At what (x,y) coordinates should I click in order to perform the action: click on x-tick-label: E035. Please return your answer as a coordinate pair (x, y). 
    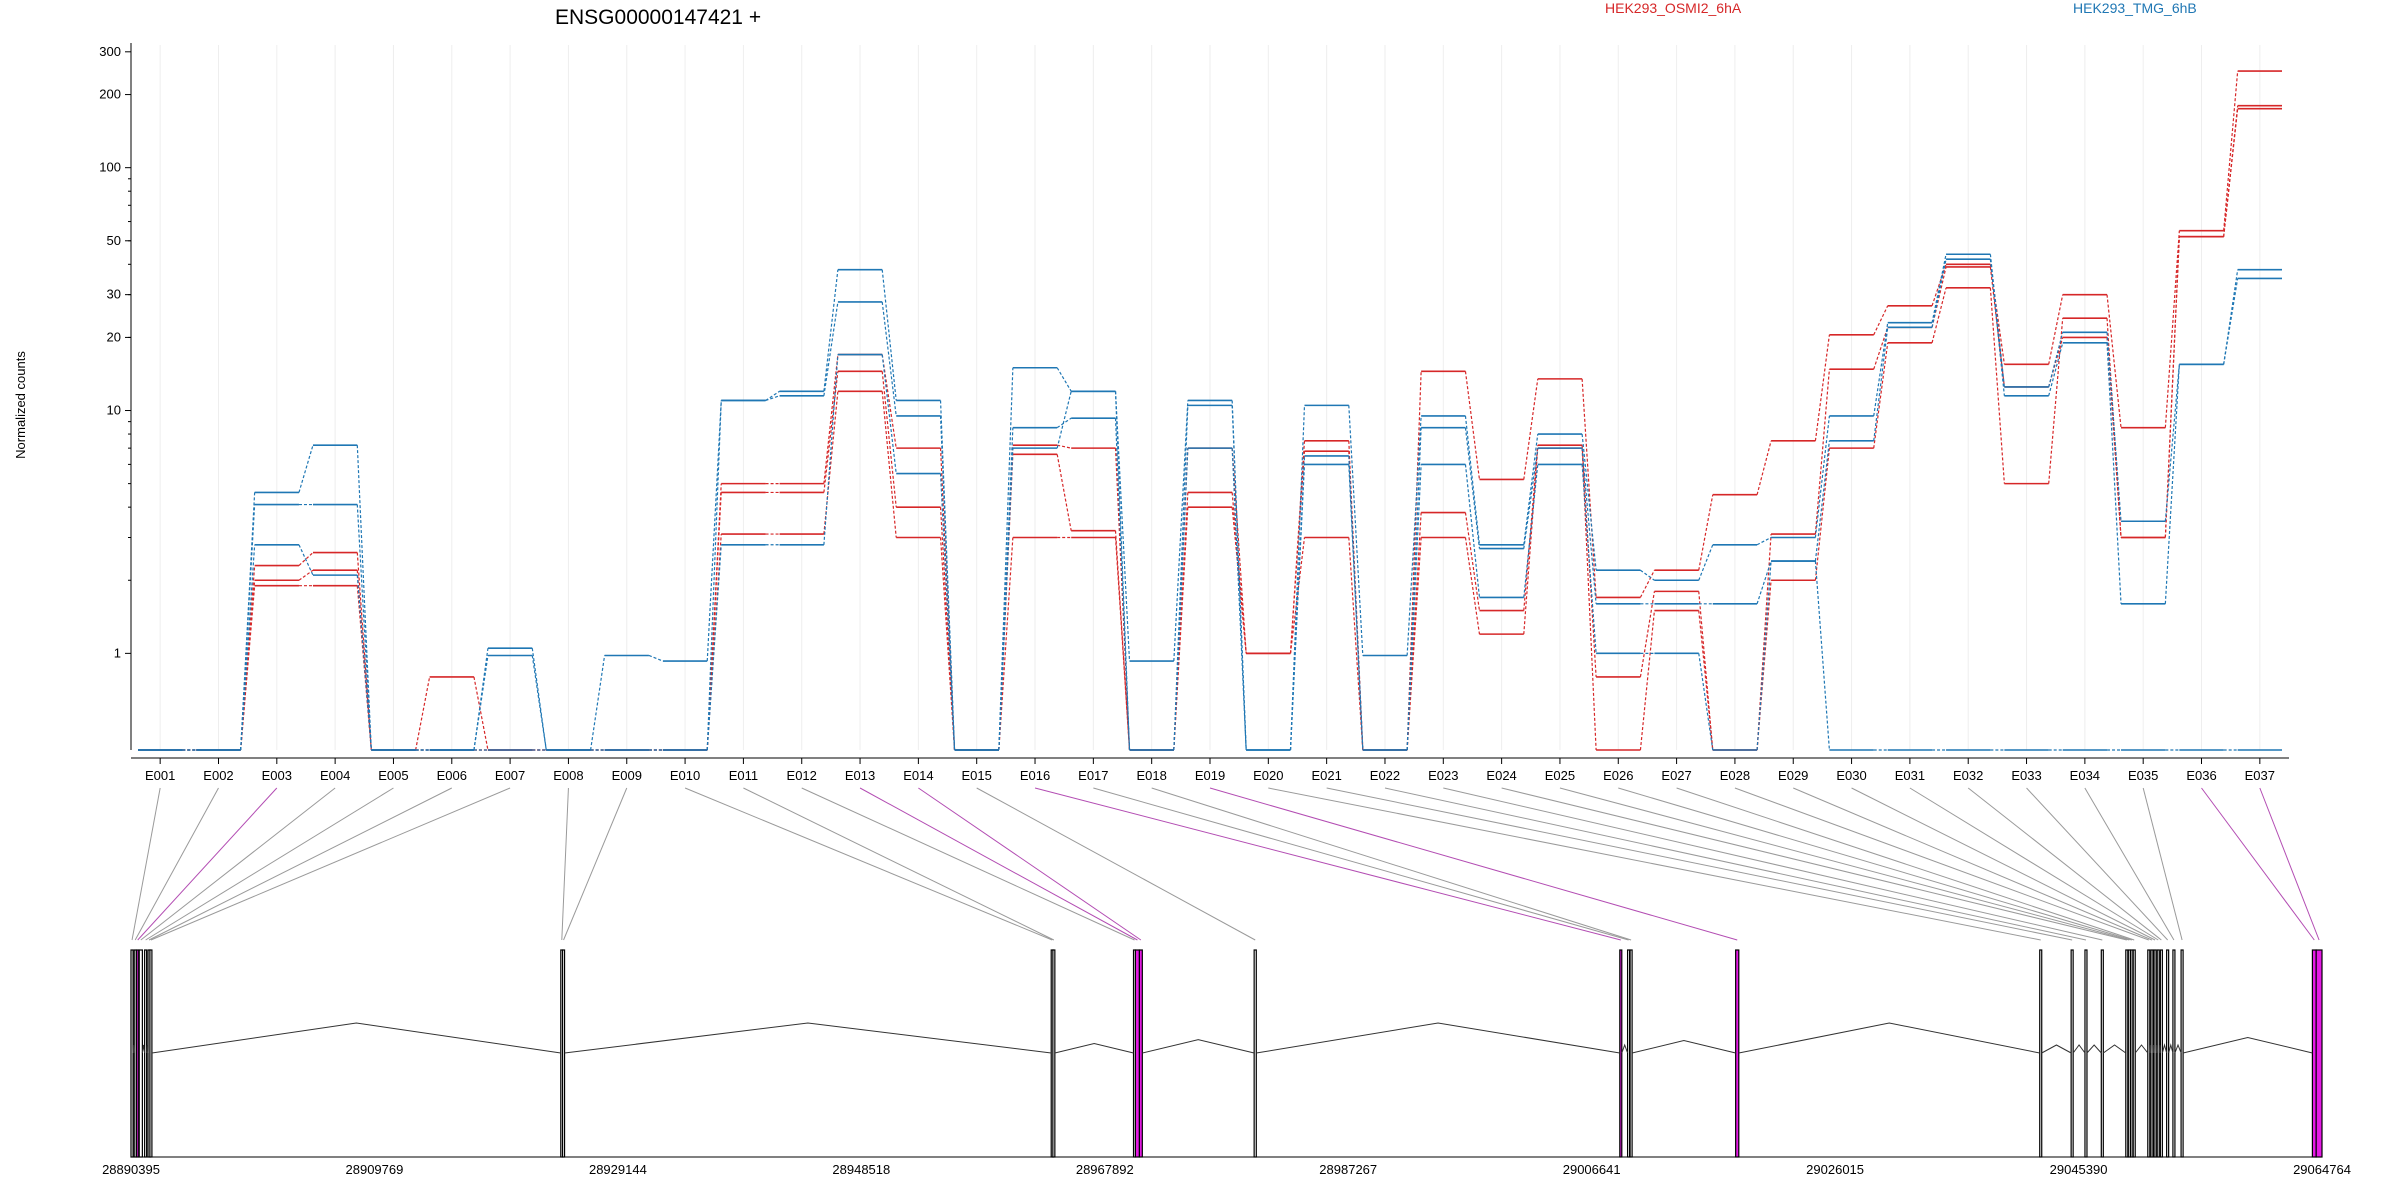
    Looking at the image, I should click on (2143, 775).